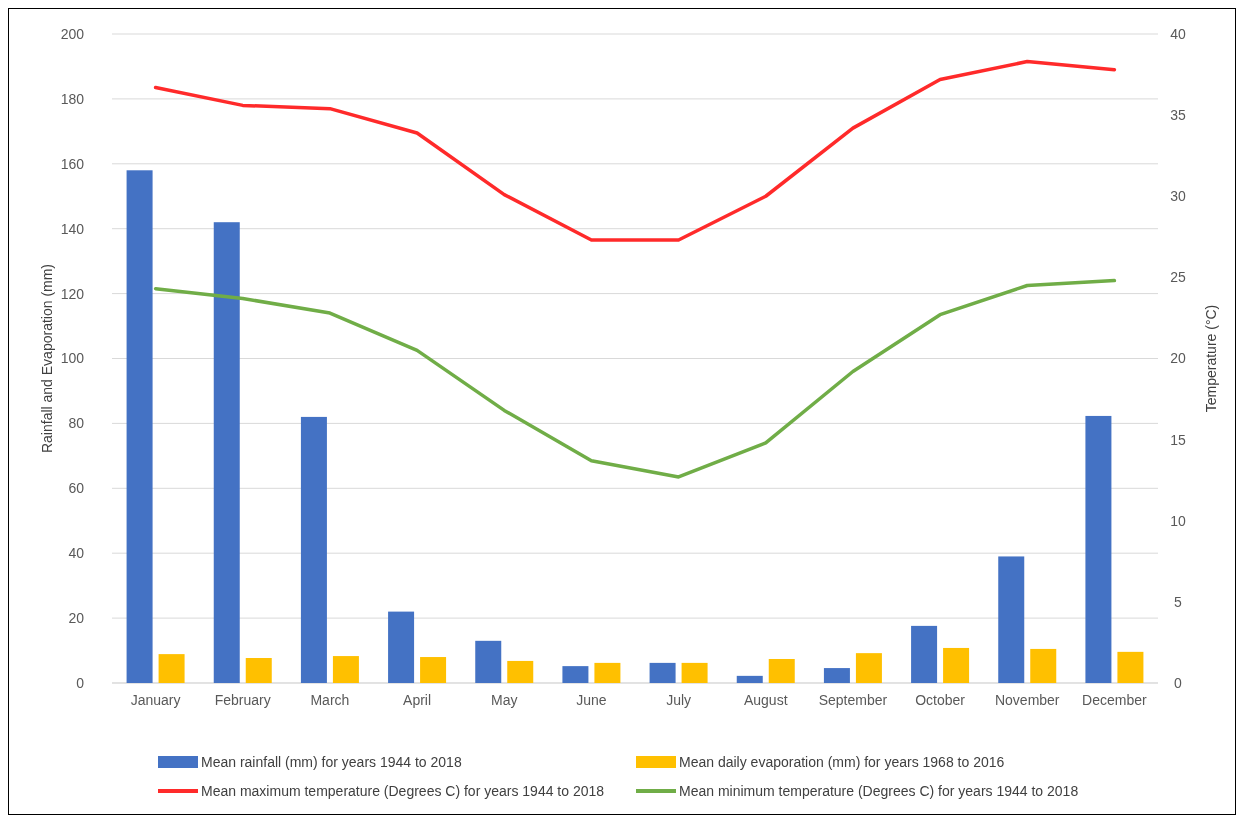 The image size is (1244, 823). Describe the element at coordinates (1115, 700) in the screenshot. I see `x-tick-label: December` at that location.